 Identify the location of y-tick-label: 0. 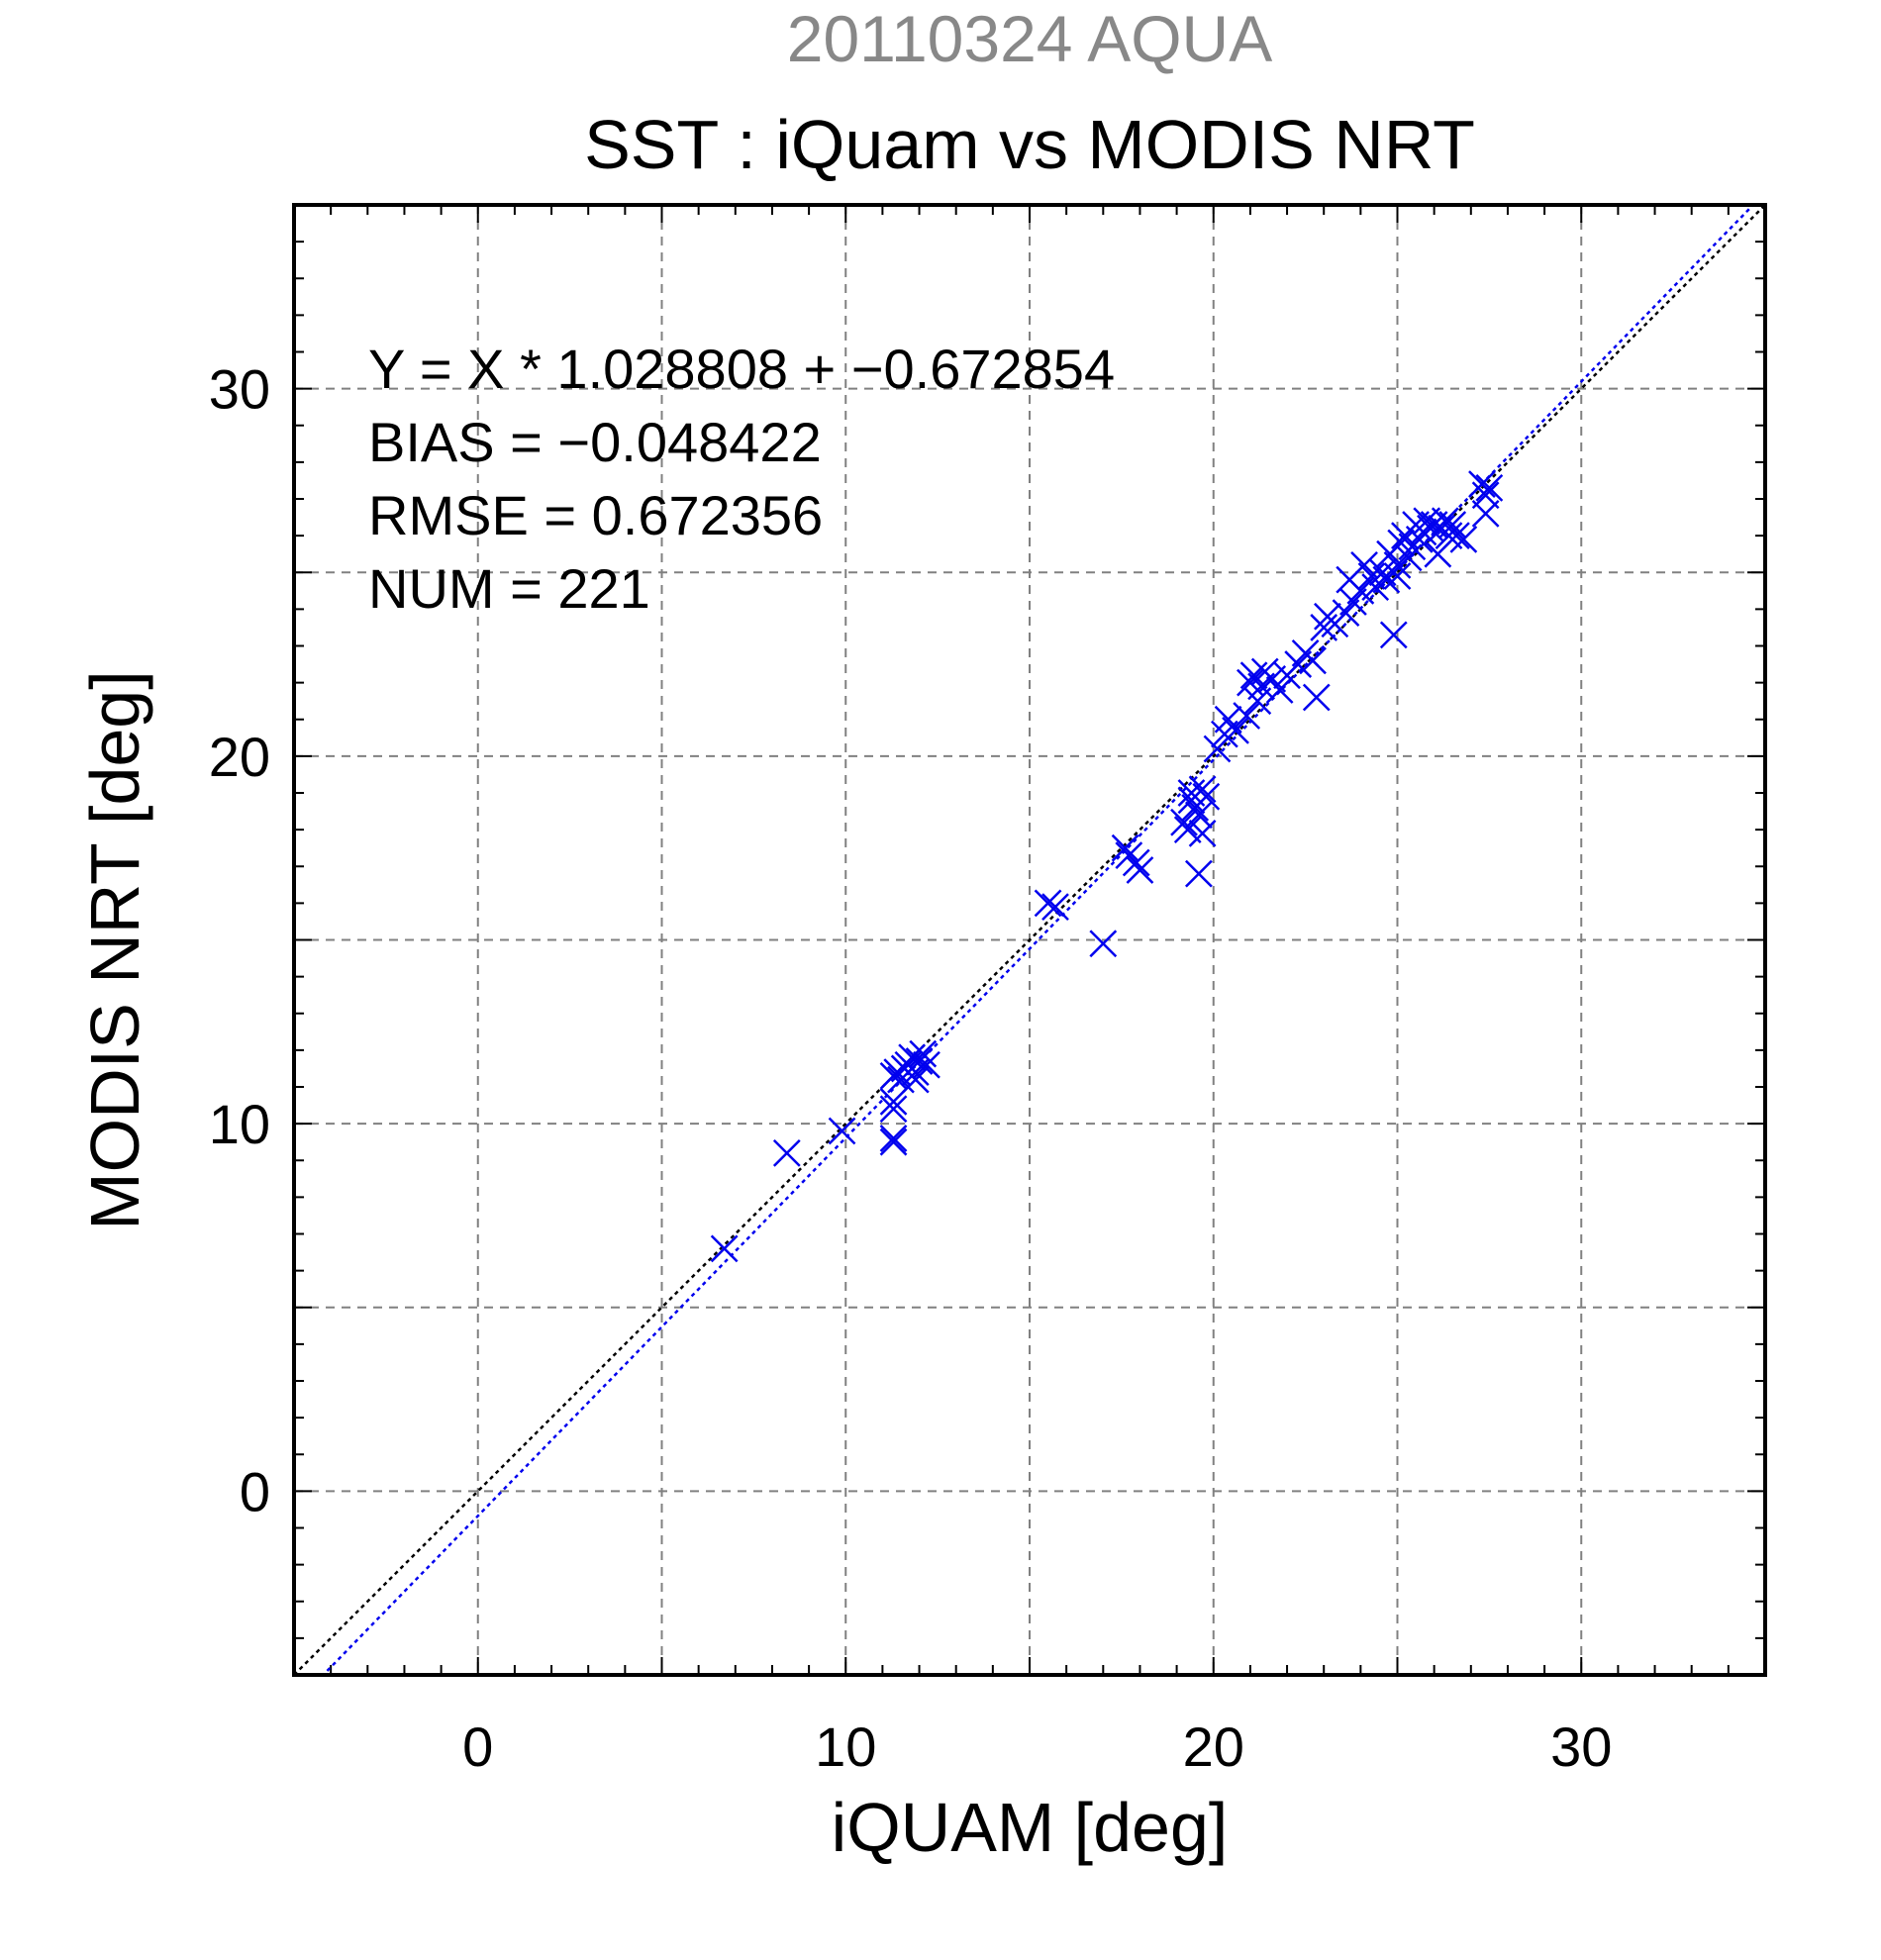
(255, 1491).